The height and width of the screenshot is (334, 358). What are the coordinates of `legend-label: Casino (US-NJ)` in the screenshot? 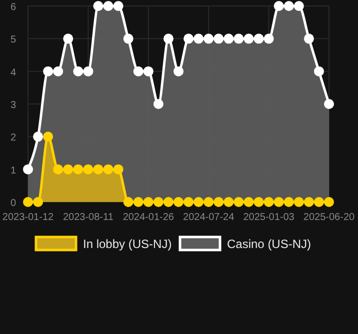 It's located at (269, 244).